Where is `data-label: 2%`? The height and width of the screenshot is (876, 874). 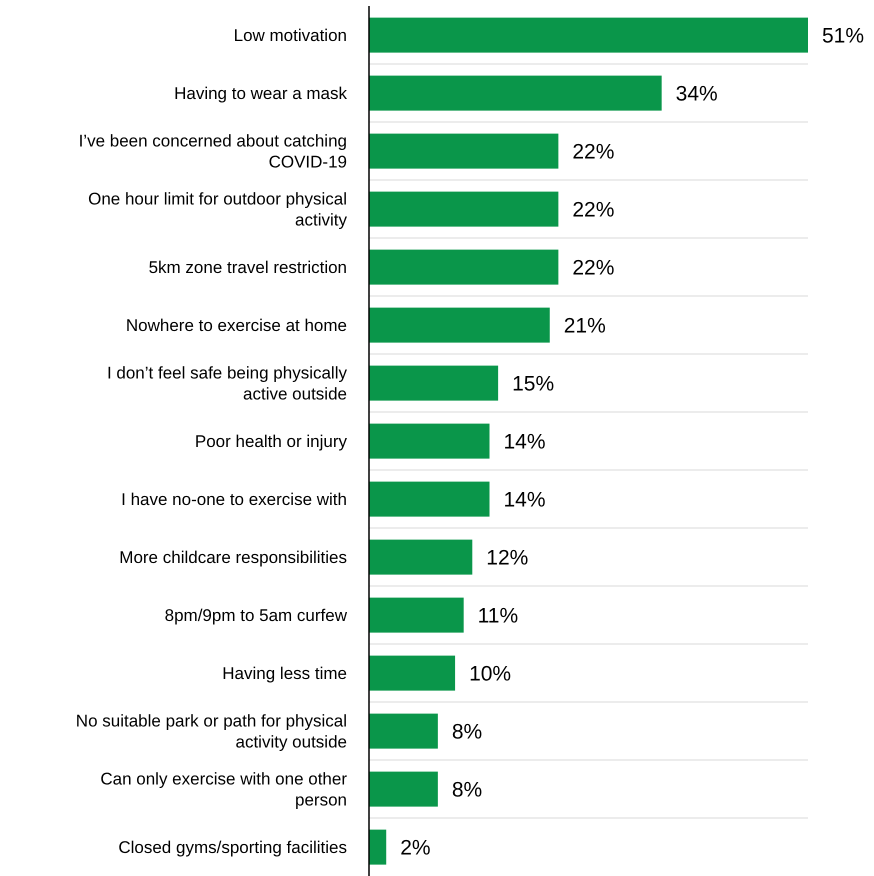
data-label: 2% is located at coordinates (415, 848).